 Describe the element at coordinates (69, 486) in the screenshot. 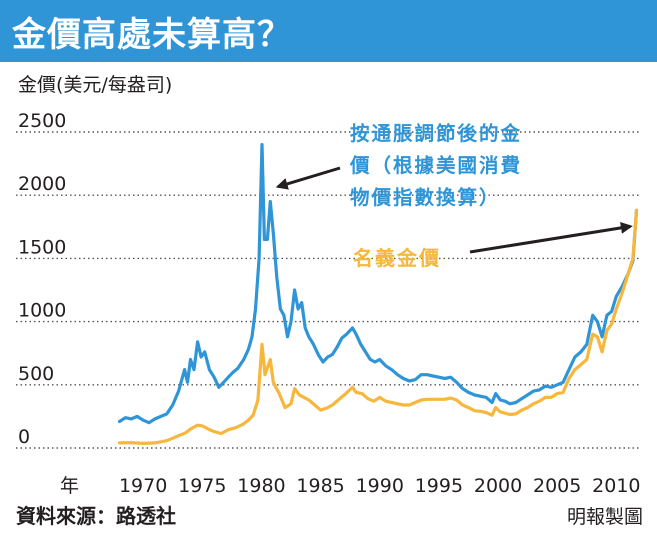

I see `x-axis-prefix: 年` at that location.